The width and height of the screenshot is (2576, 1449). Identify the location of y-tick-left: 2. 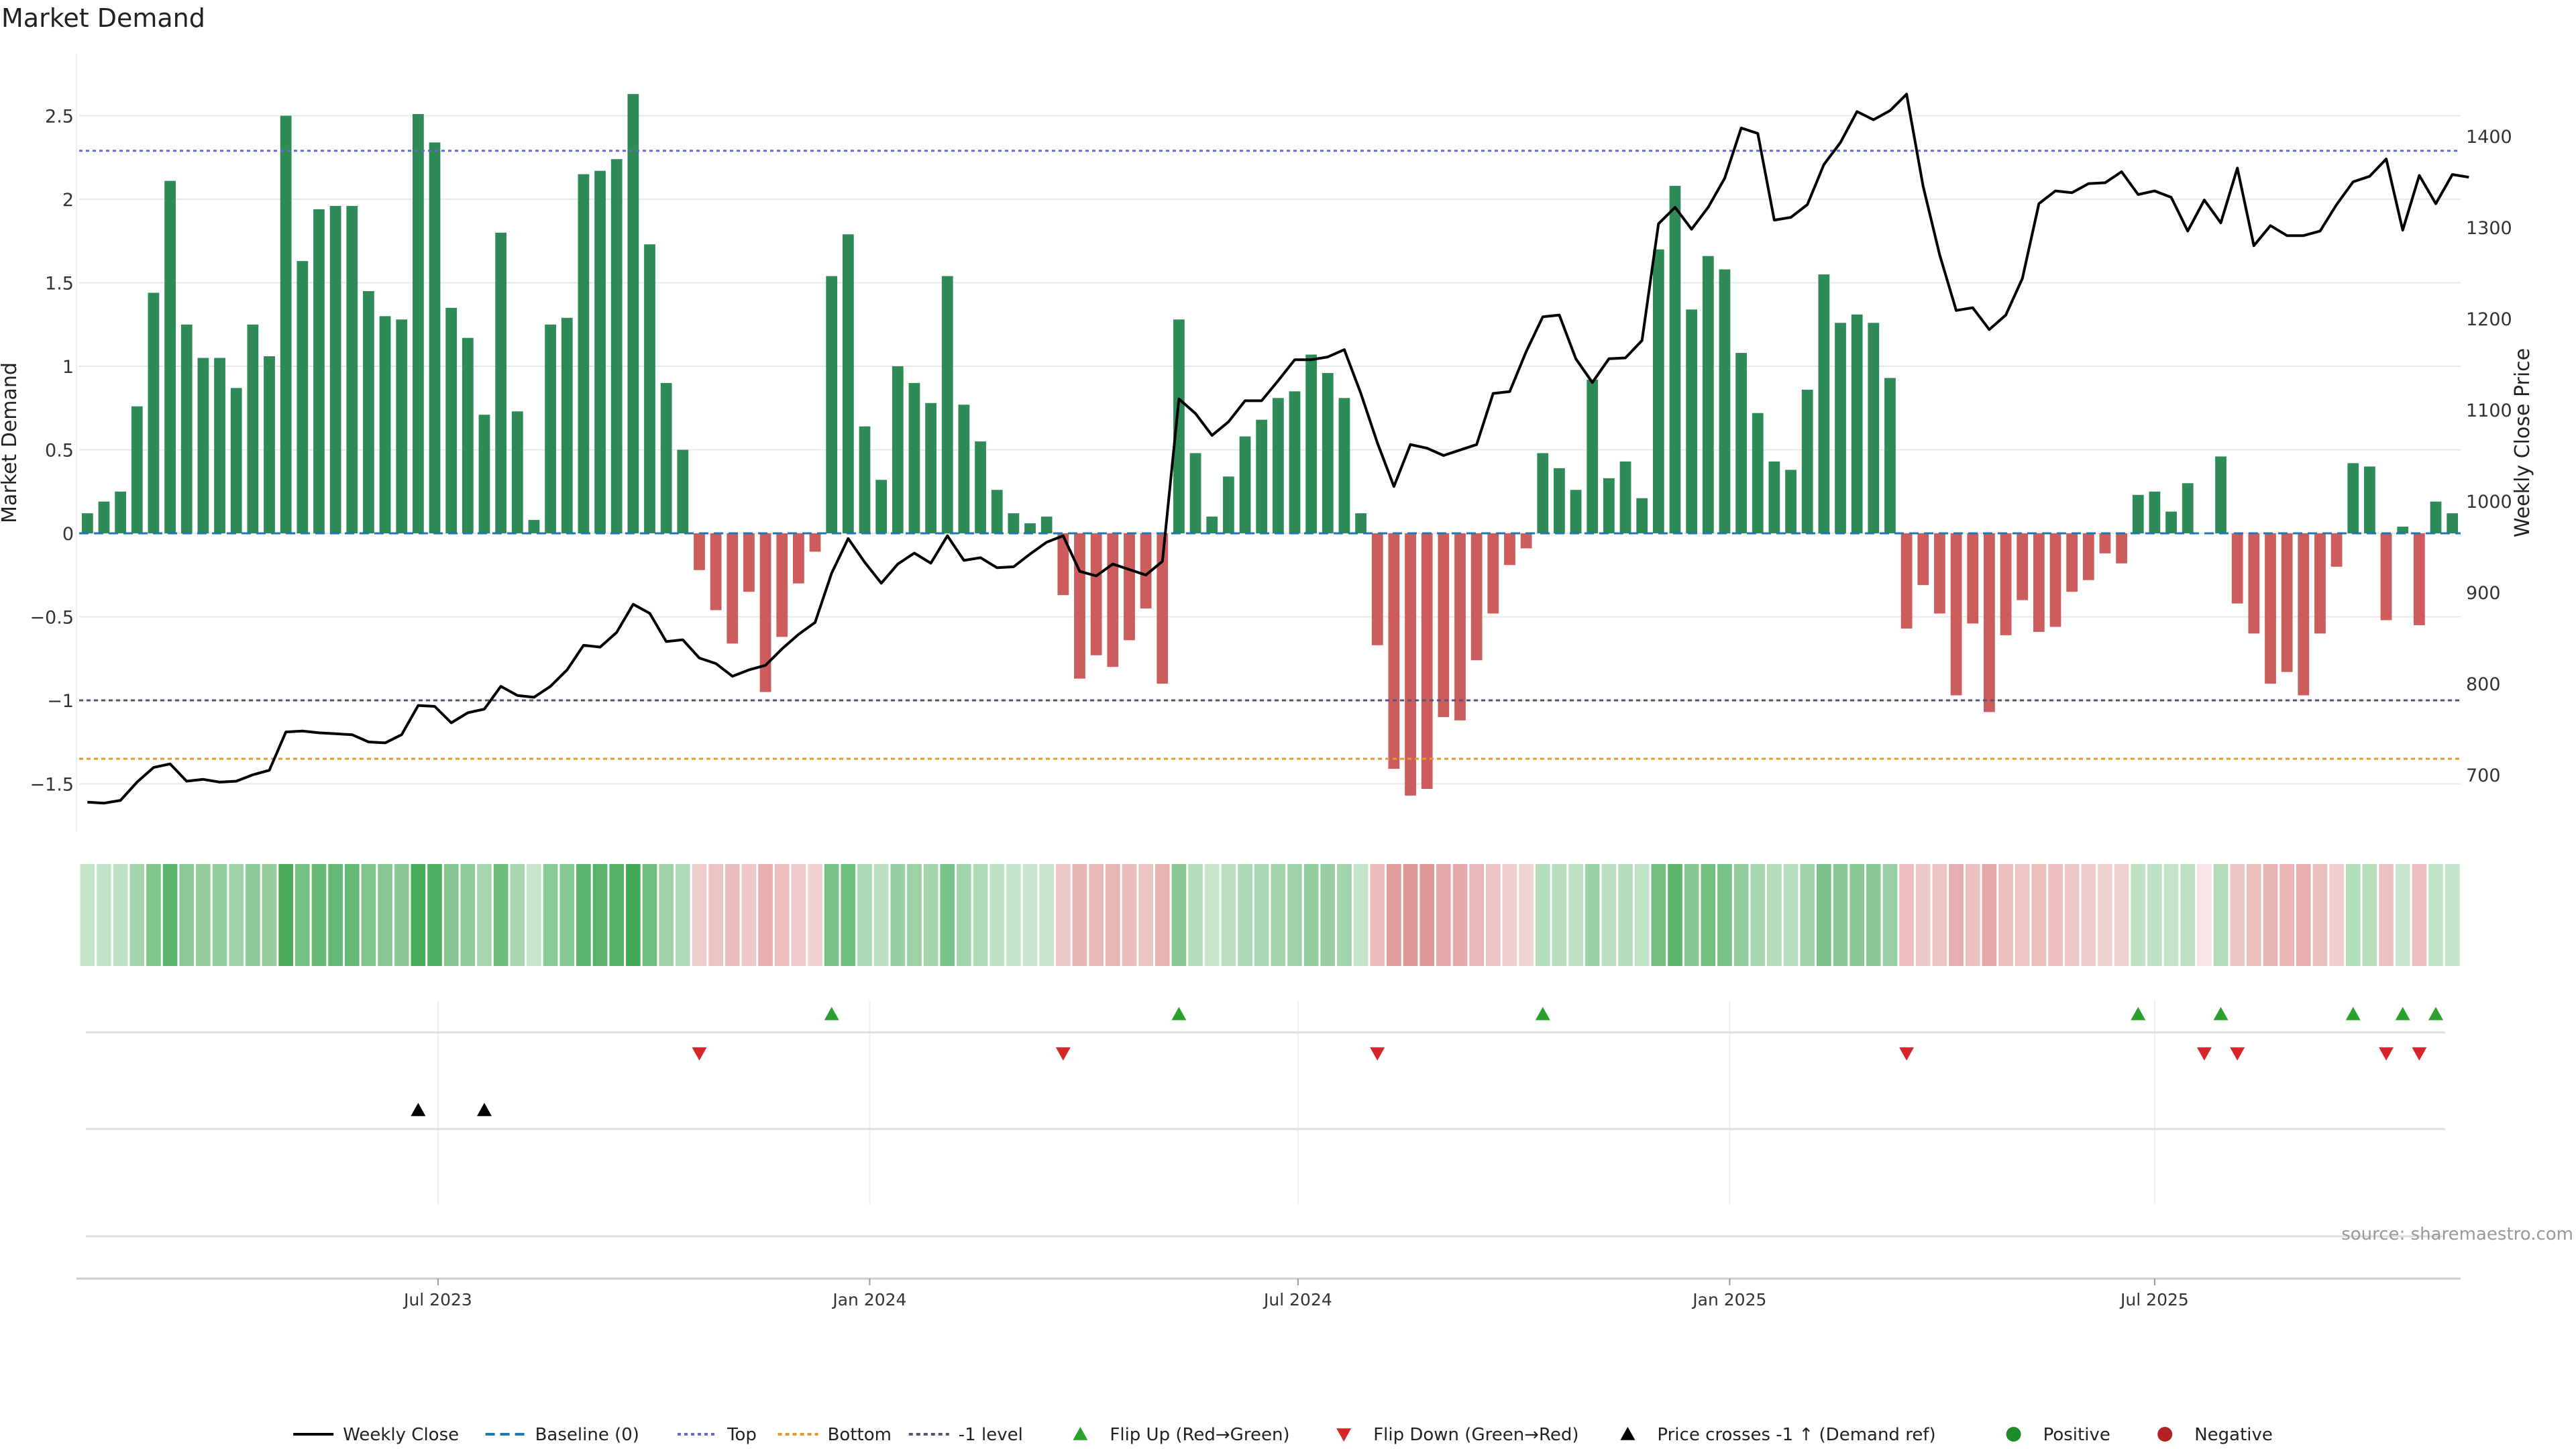
(68, 200).